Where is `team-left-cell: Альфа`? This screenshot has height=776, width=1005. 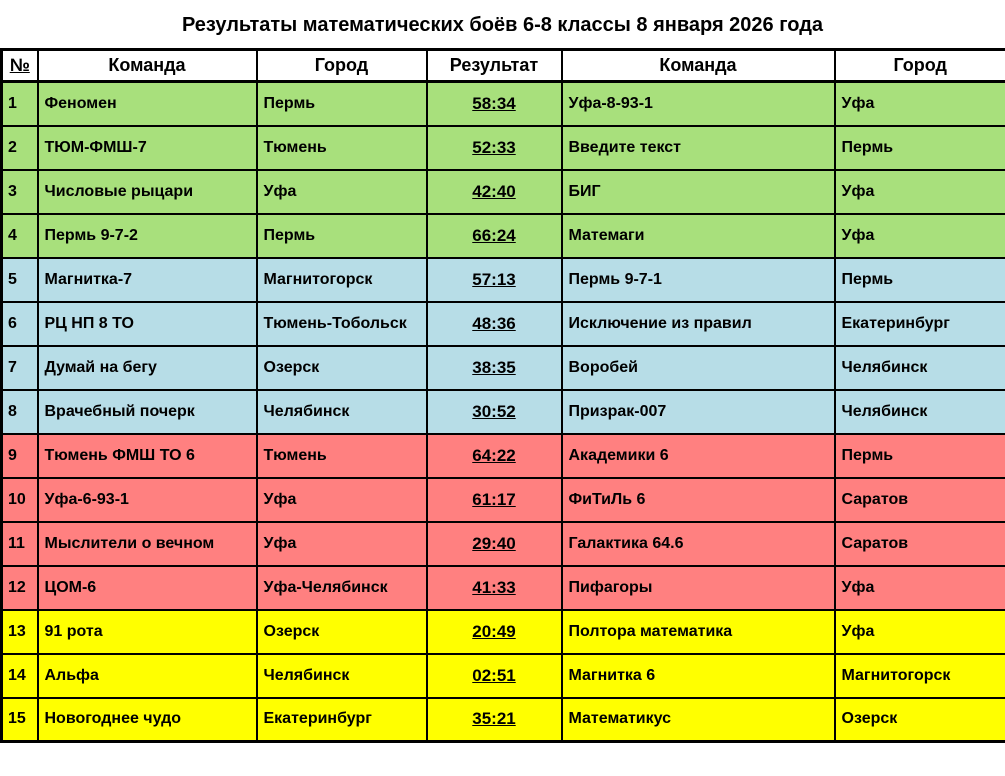
team-left-cell: Альфа is located at coordinates (147, 675).